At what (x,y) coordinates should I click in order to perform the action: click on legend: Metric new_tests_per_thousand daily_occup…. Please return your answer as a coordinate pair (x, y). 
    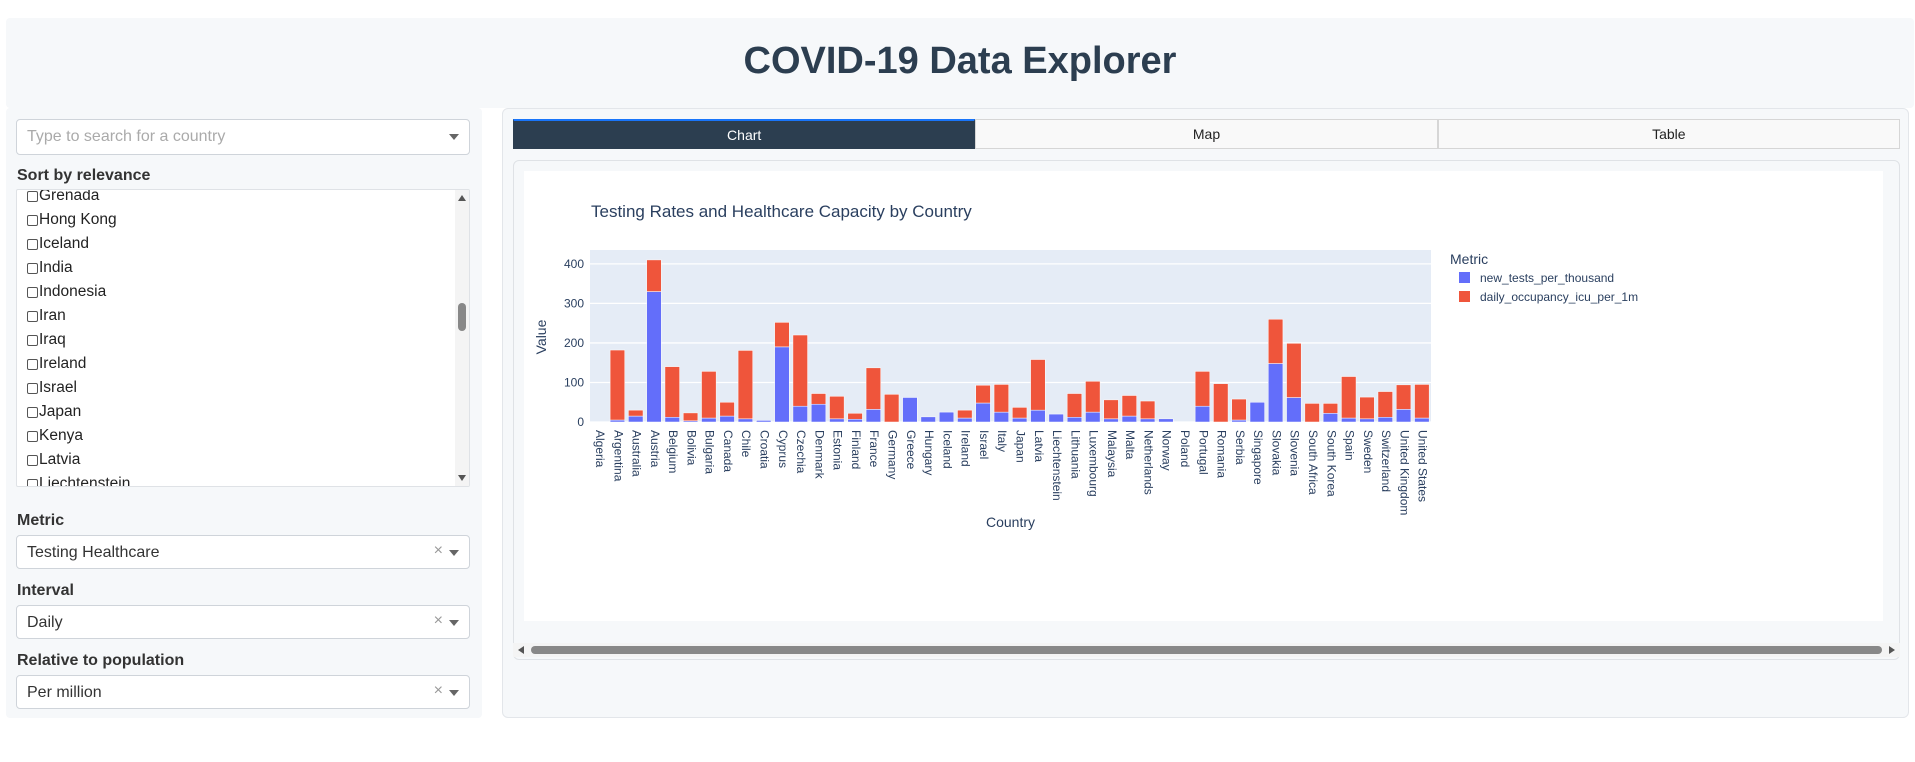
    Looking at the image, I should click on (1544, 277).